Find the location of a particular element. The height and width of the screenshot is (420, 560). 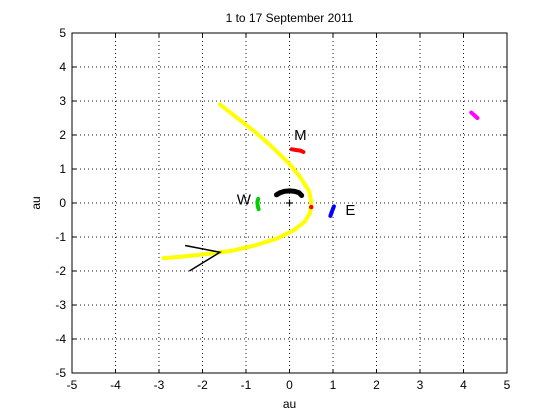

comet-tail-track is located at coordinates (237, 181).